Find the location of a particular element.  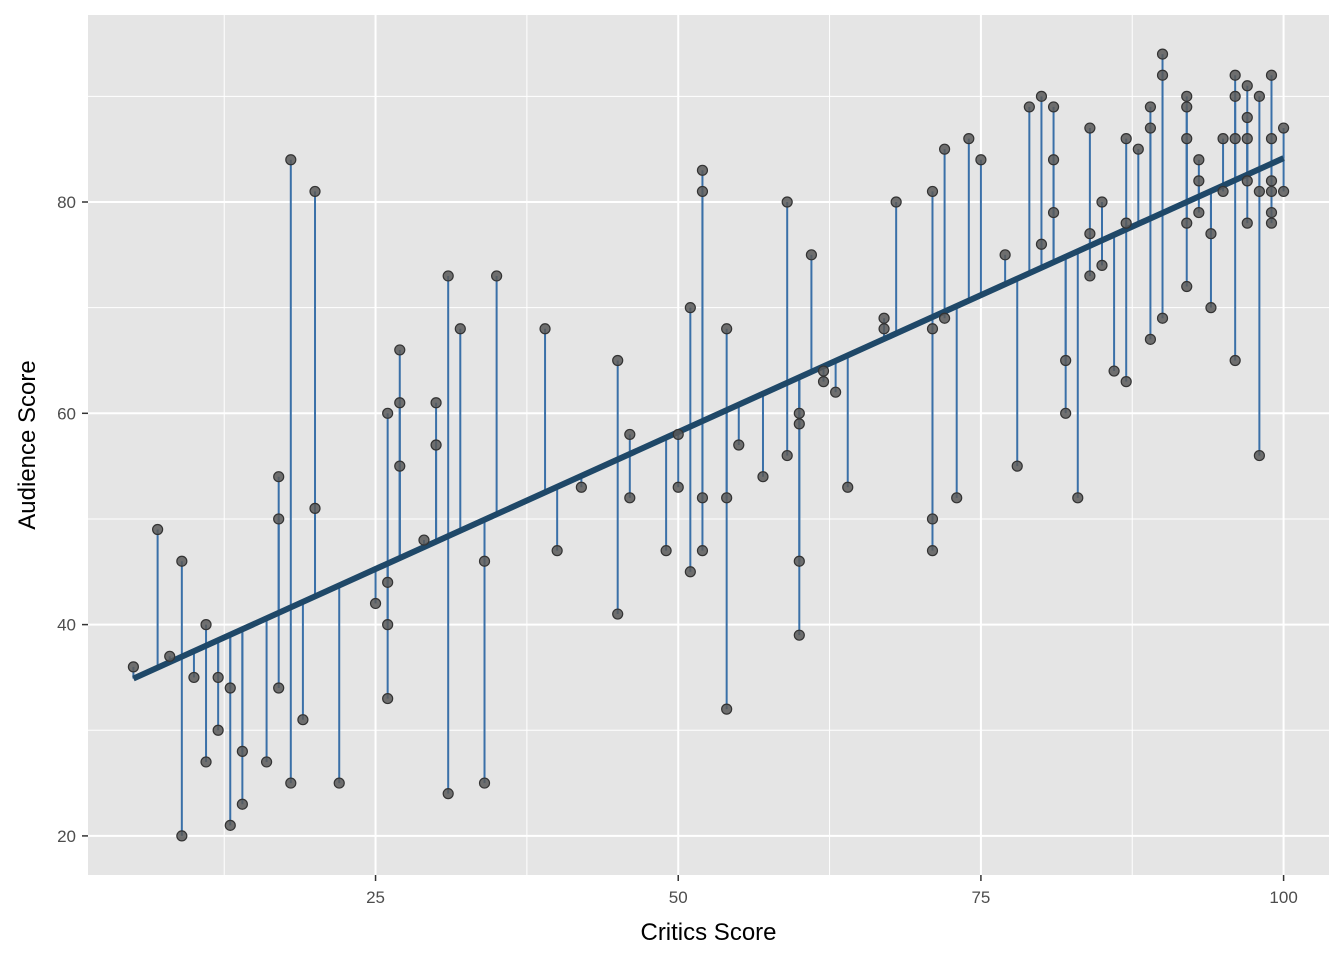

y-axis-title: Audience Score is located at coordinates (27, 444).